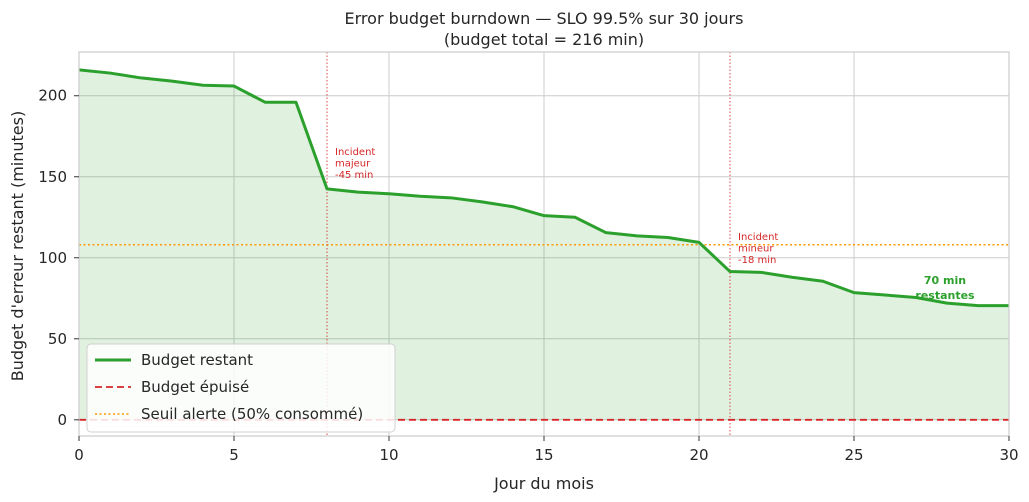 The image size is (1029, 502). I want to click on x-tick-label: 30, so click(1008, 455).